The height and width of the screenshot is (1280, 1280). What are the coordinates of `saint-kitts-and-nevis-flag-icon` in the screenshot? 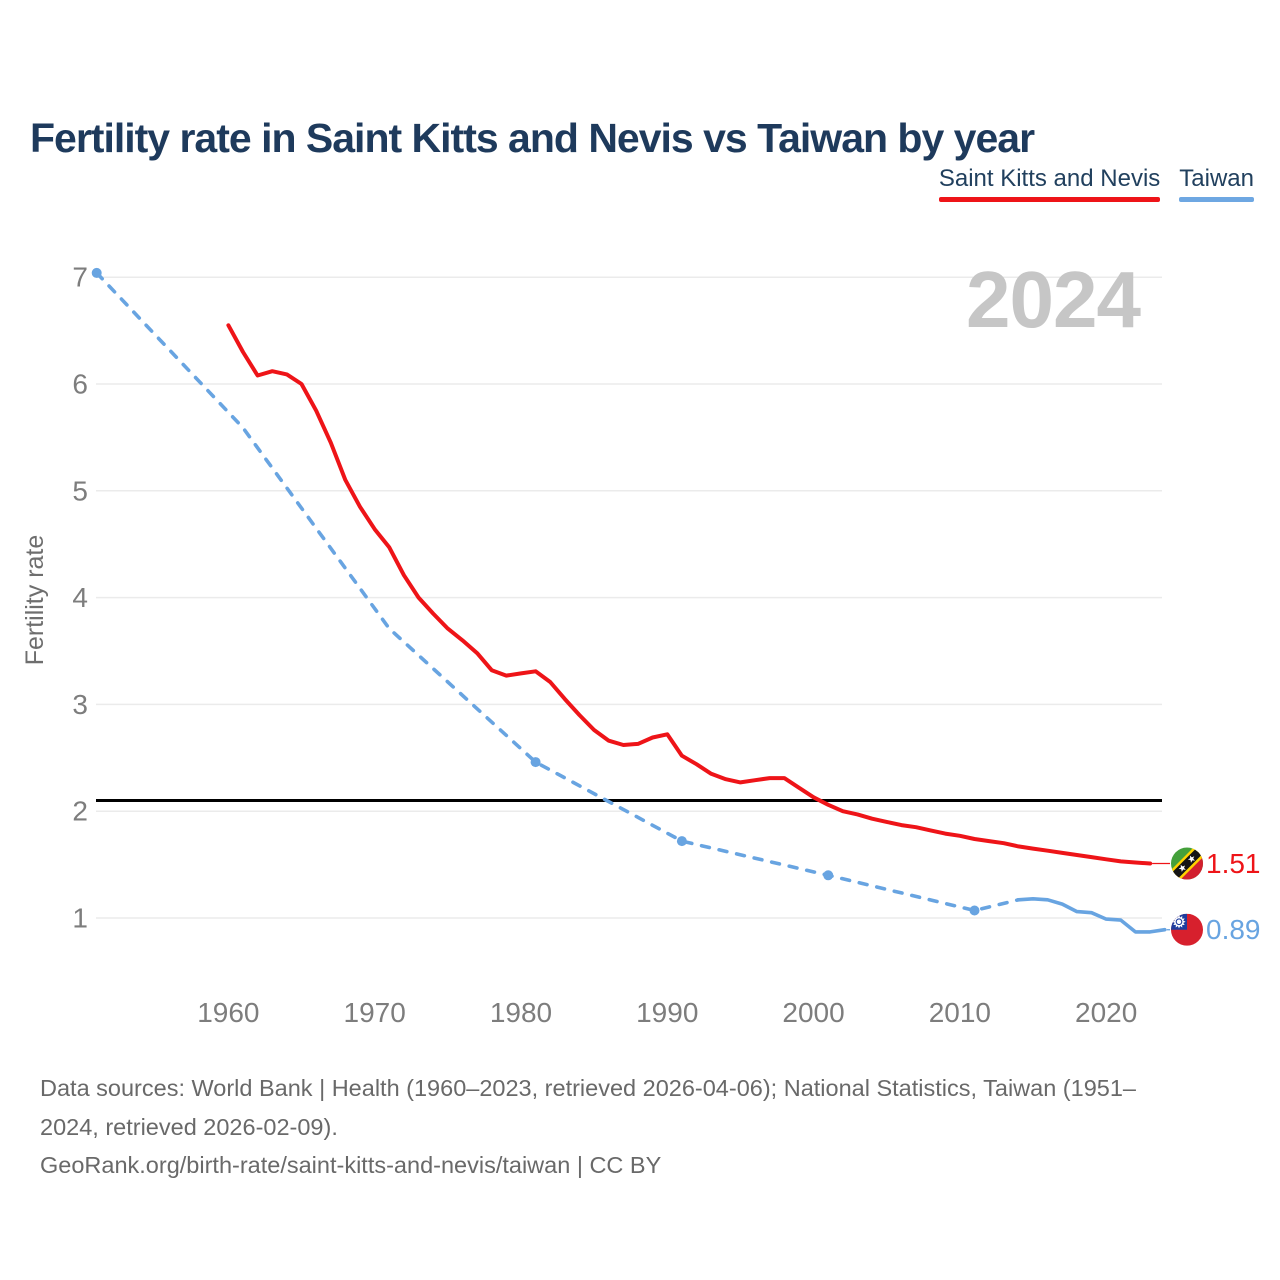 It's located at (1187, 863).